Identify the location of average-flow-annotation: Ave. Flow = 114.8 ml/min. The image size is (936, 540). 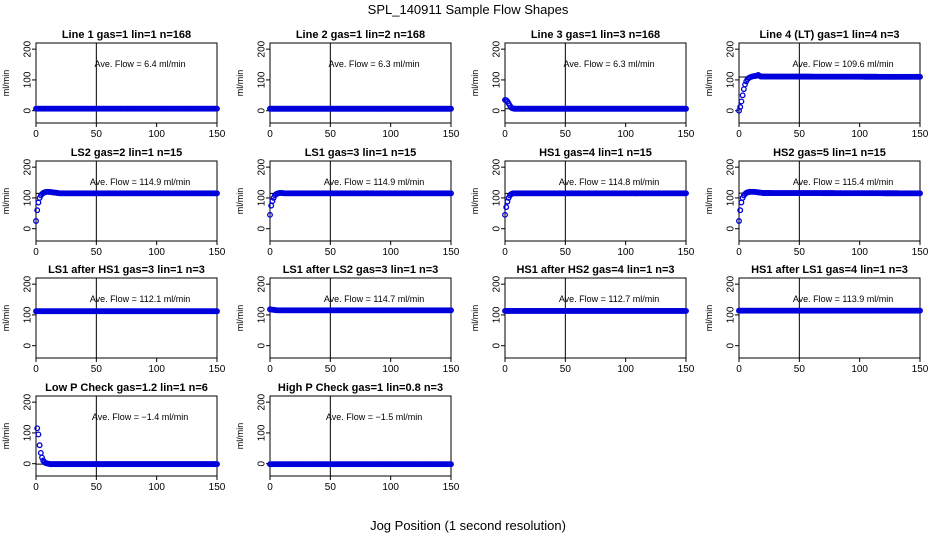
(609, 182).